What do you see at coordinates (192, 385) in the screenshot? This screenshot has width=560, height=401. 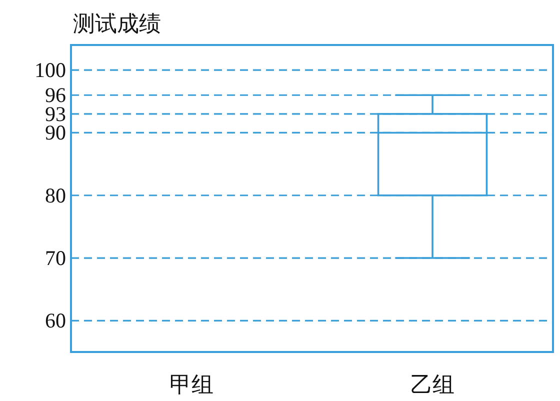 I see `x-tick-label: 甲组` at bounding box center [192, 385].